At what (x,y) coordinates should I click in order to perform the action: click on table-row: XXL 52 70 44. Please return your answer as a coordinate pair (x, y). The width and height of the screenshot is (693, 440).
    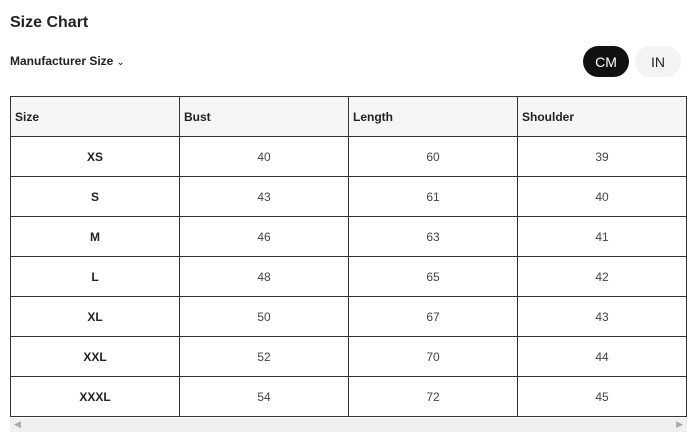
    Looking at the image, I should click on (348, 356).